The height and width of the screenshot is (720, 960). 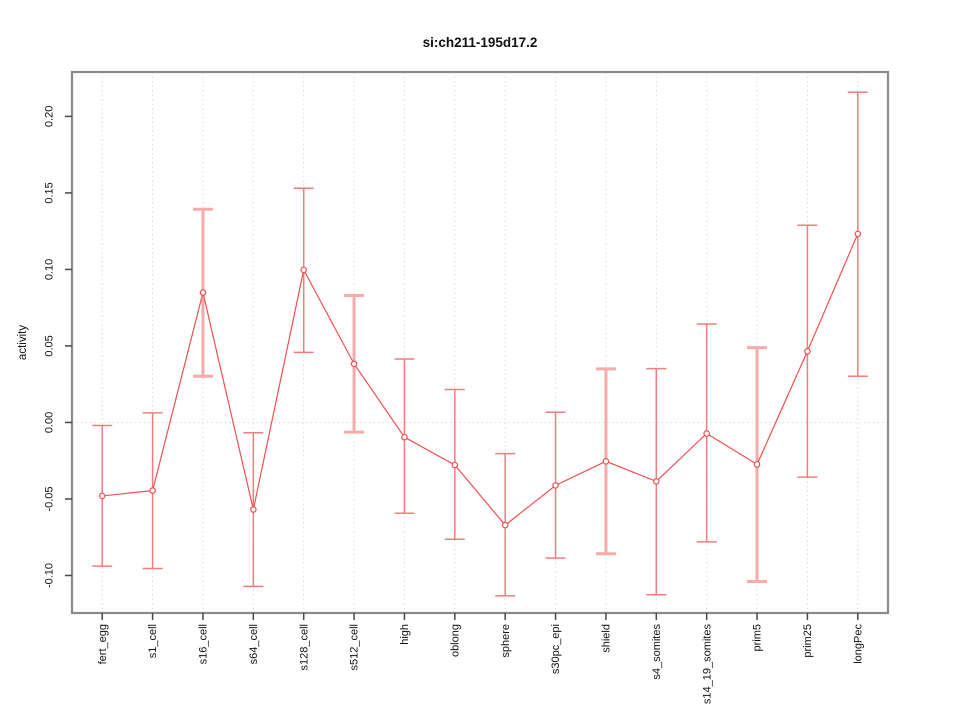 What do you see at coordinates (304, 647) in the screenshot?
I see `x-tick-label: s128_cell` at bounding box center [304, 647].